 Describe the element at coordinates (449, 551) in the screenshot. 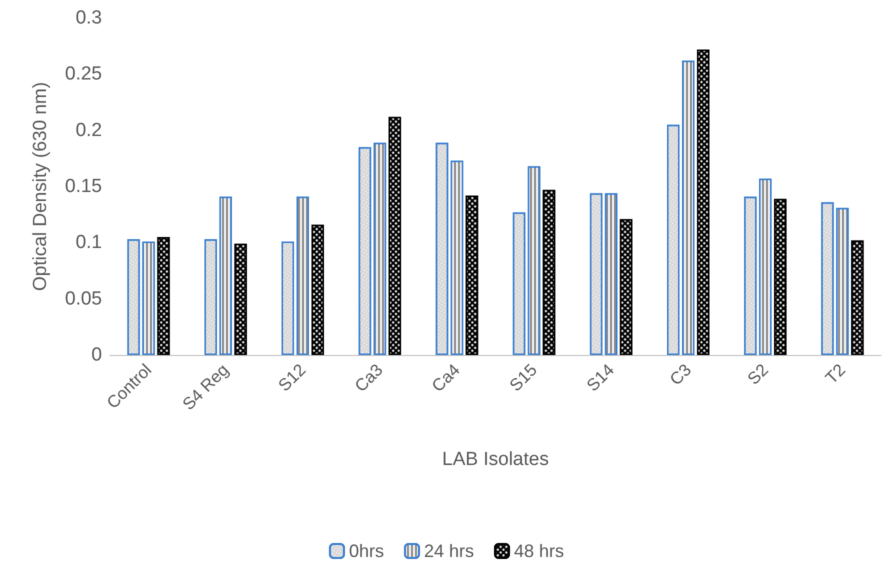

I see `legend-label: 24 hrs` at that location.